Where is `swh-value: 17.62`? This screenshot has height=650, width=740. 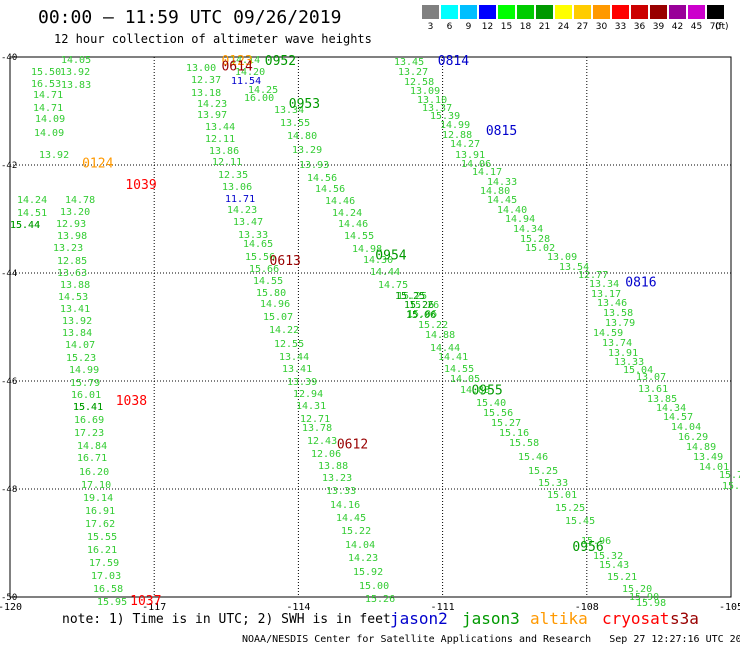 swh-value: 17.62 is located at coordinates (100, 524).